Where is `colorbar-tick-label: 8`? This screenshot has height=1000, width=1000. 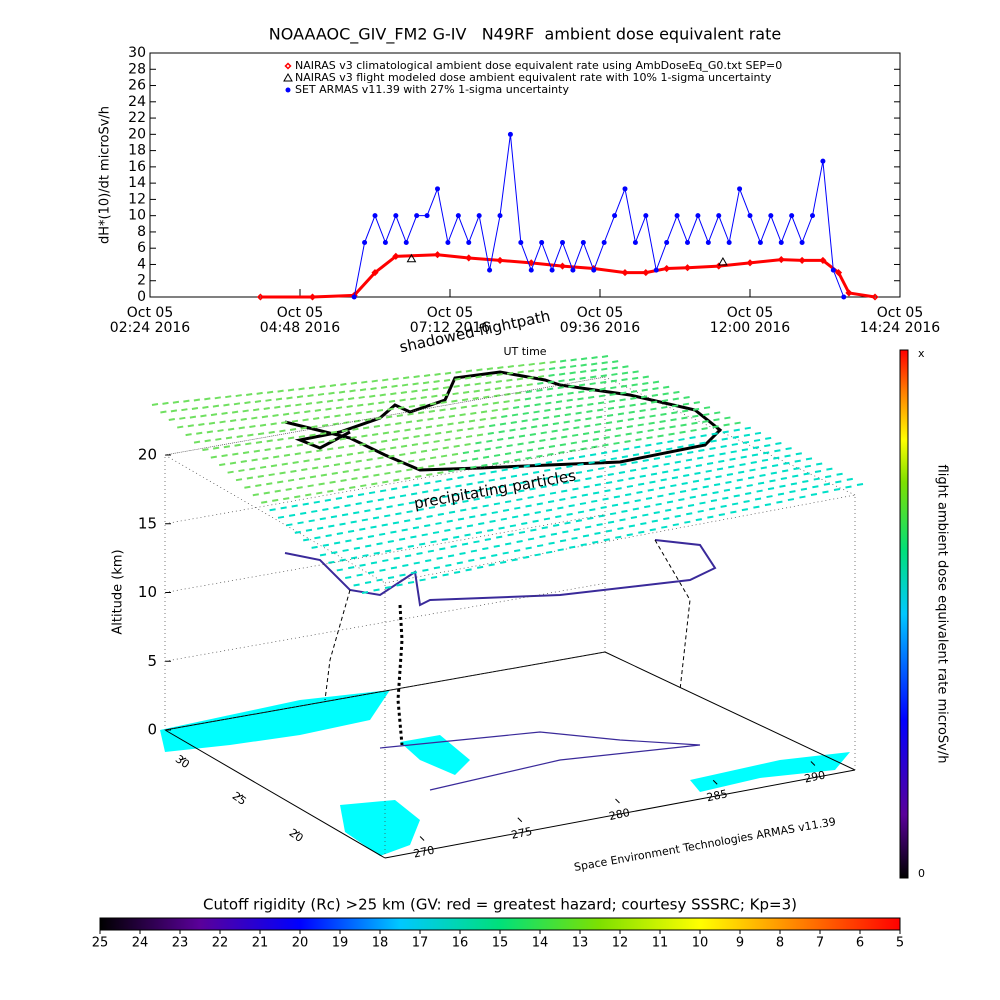
colorbar-tick-label: 8 is located at coordinates (780, 943).